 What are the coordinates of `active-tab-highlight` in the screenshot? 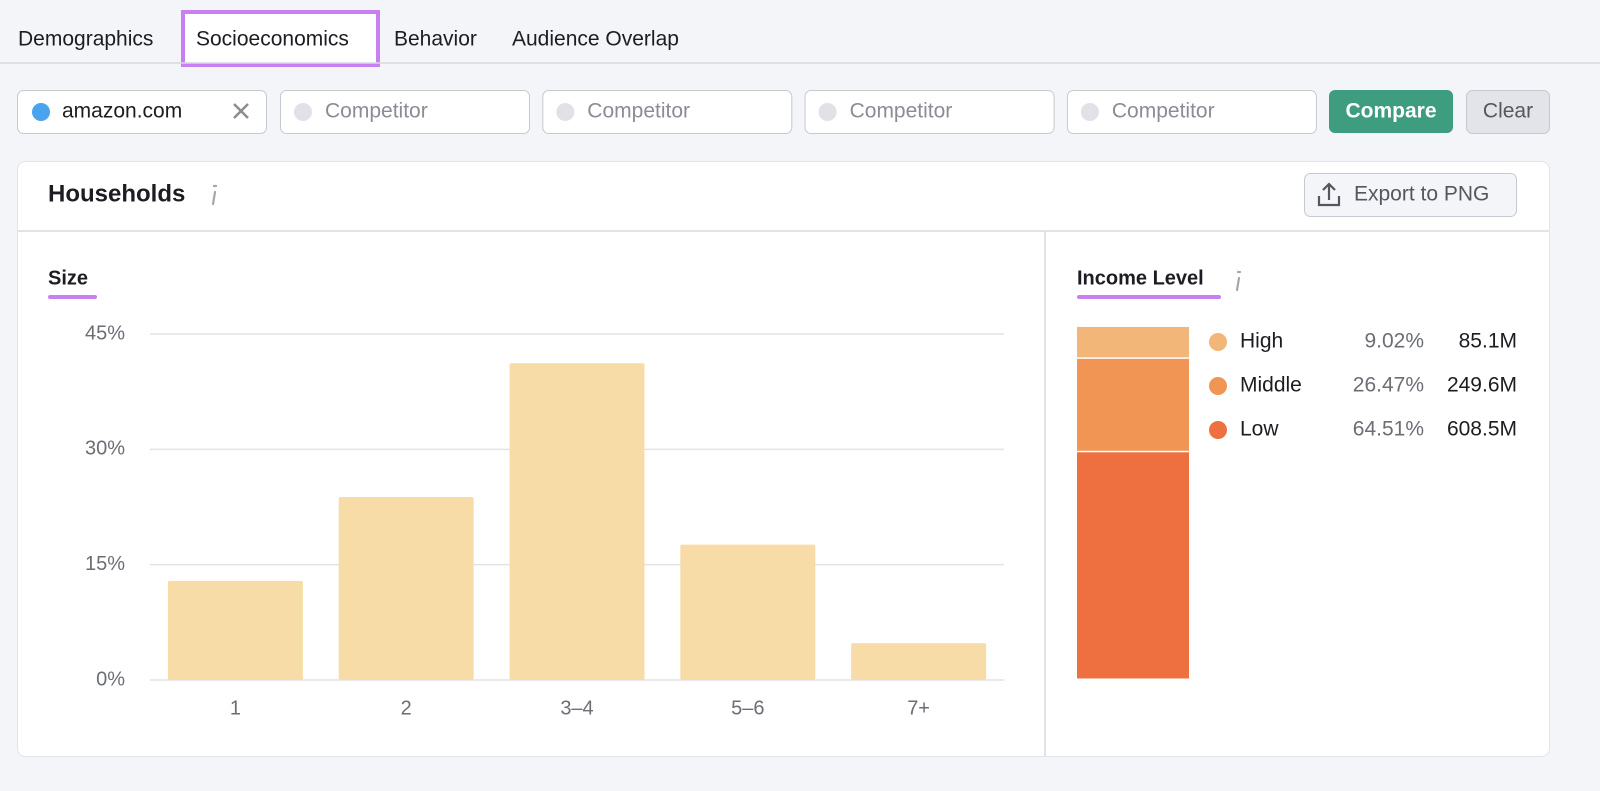 It's located at (280, 38).